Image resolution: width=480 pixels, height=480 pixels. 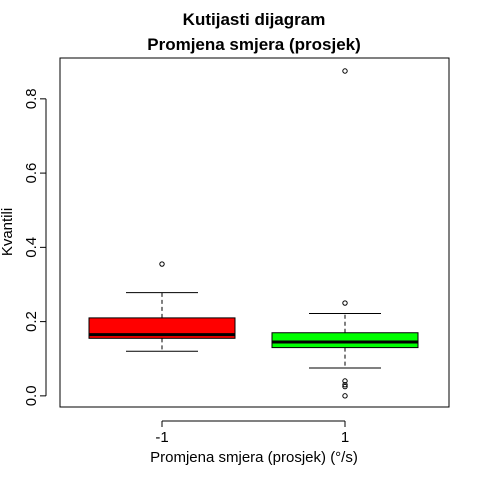 I want to click on x-axis-label: Promjena smjera (prosjek) (°/s), so click(x=254, y=457).